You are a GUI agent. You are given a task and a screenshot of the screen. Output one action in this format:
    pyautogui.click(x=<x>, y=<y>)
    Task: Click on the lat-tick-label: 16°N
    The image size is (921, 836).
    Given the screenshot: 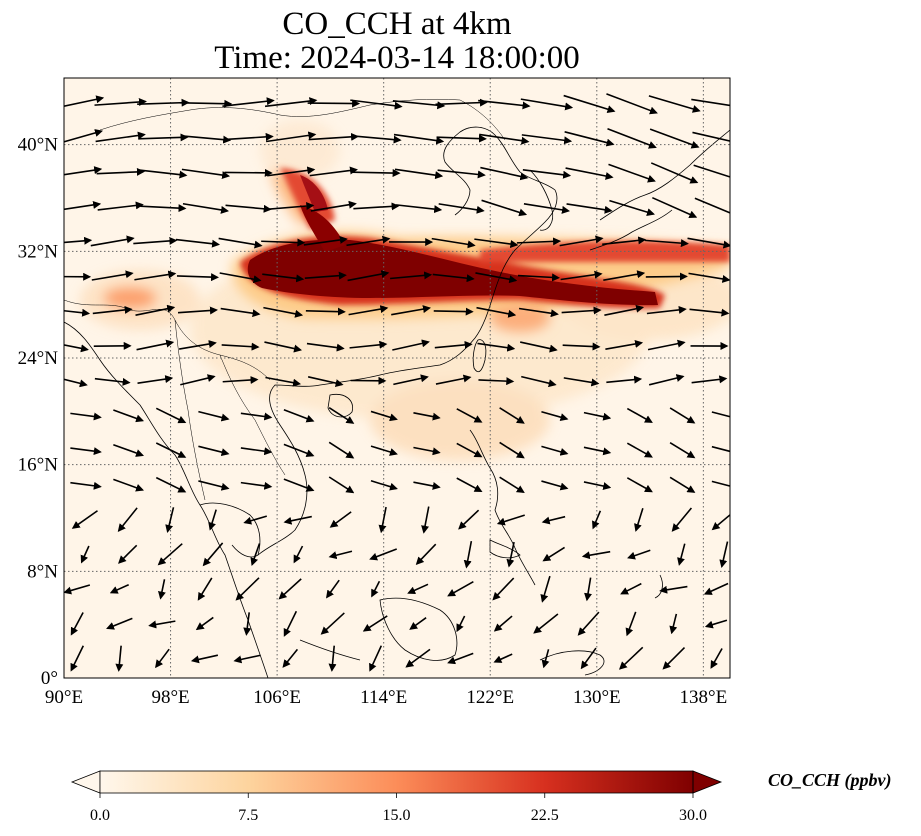 What is the action you would take?
    pyautogui.click(x=38, y=465)
    